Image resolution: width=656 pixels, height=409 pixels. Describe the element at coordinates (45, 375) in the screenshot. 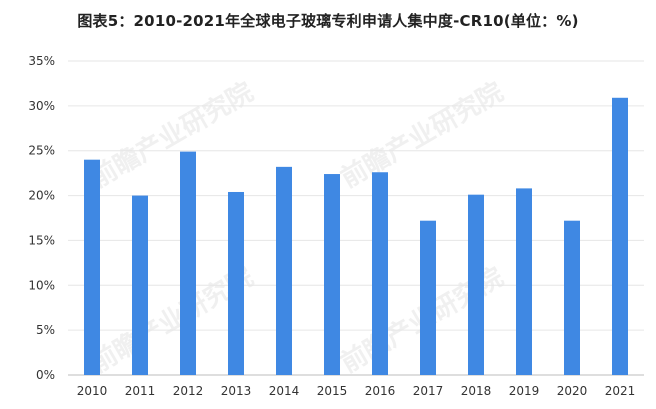

I see `y-tick-label: 0%` at that location.